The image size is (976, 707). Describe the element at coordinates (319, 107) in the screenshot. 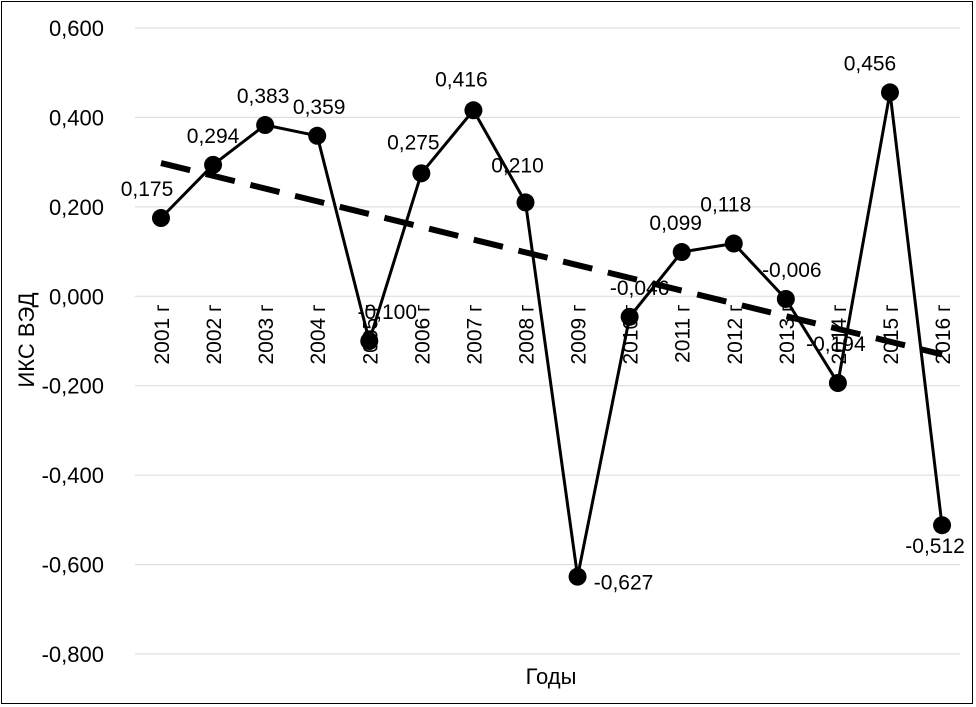

I see `data-label: 0,359` at that location.